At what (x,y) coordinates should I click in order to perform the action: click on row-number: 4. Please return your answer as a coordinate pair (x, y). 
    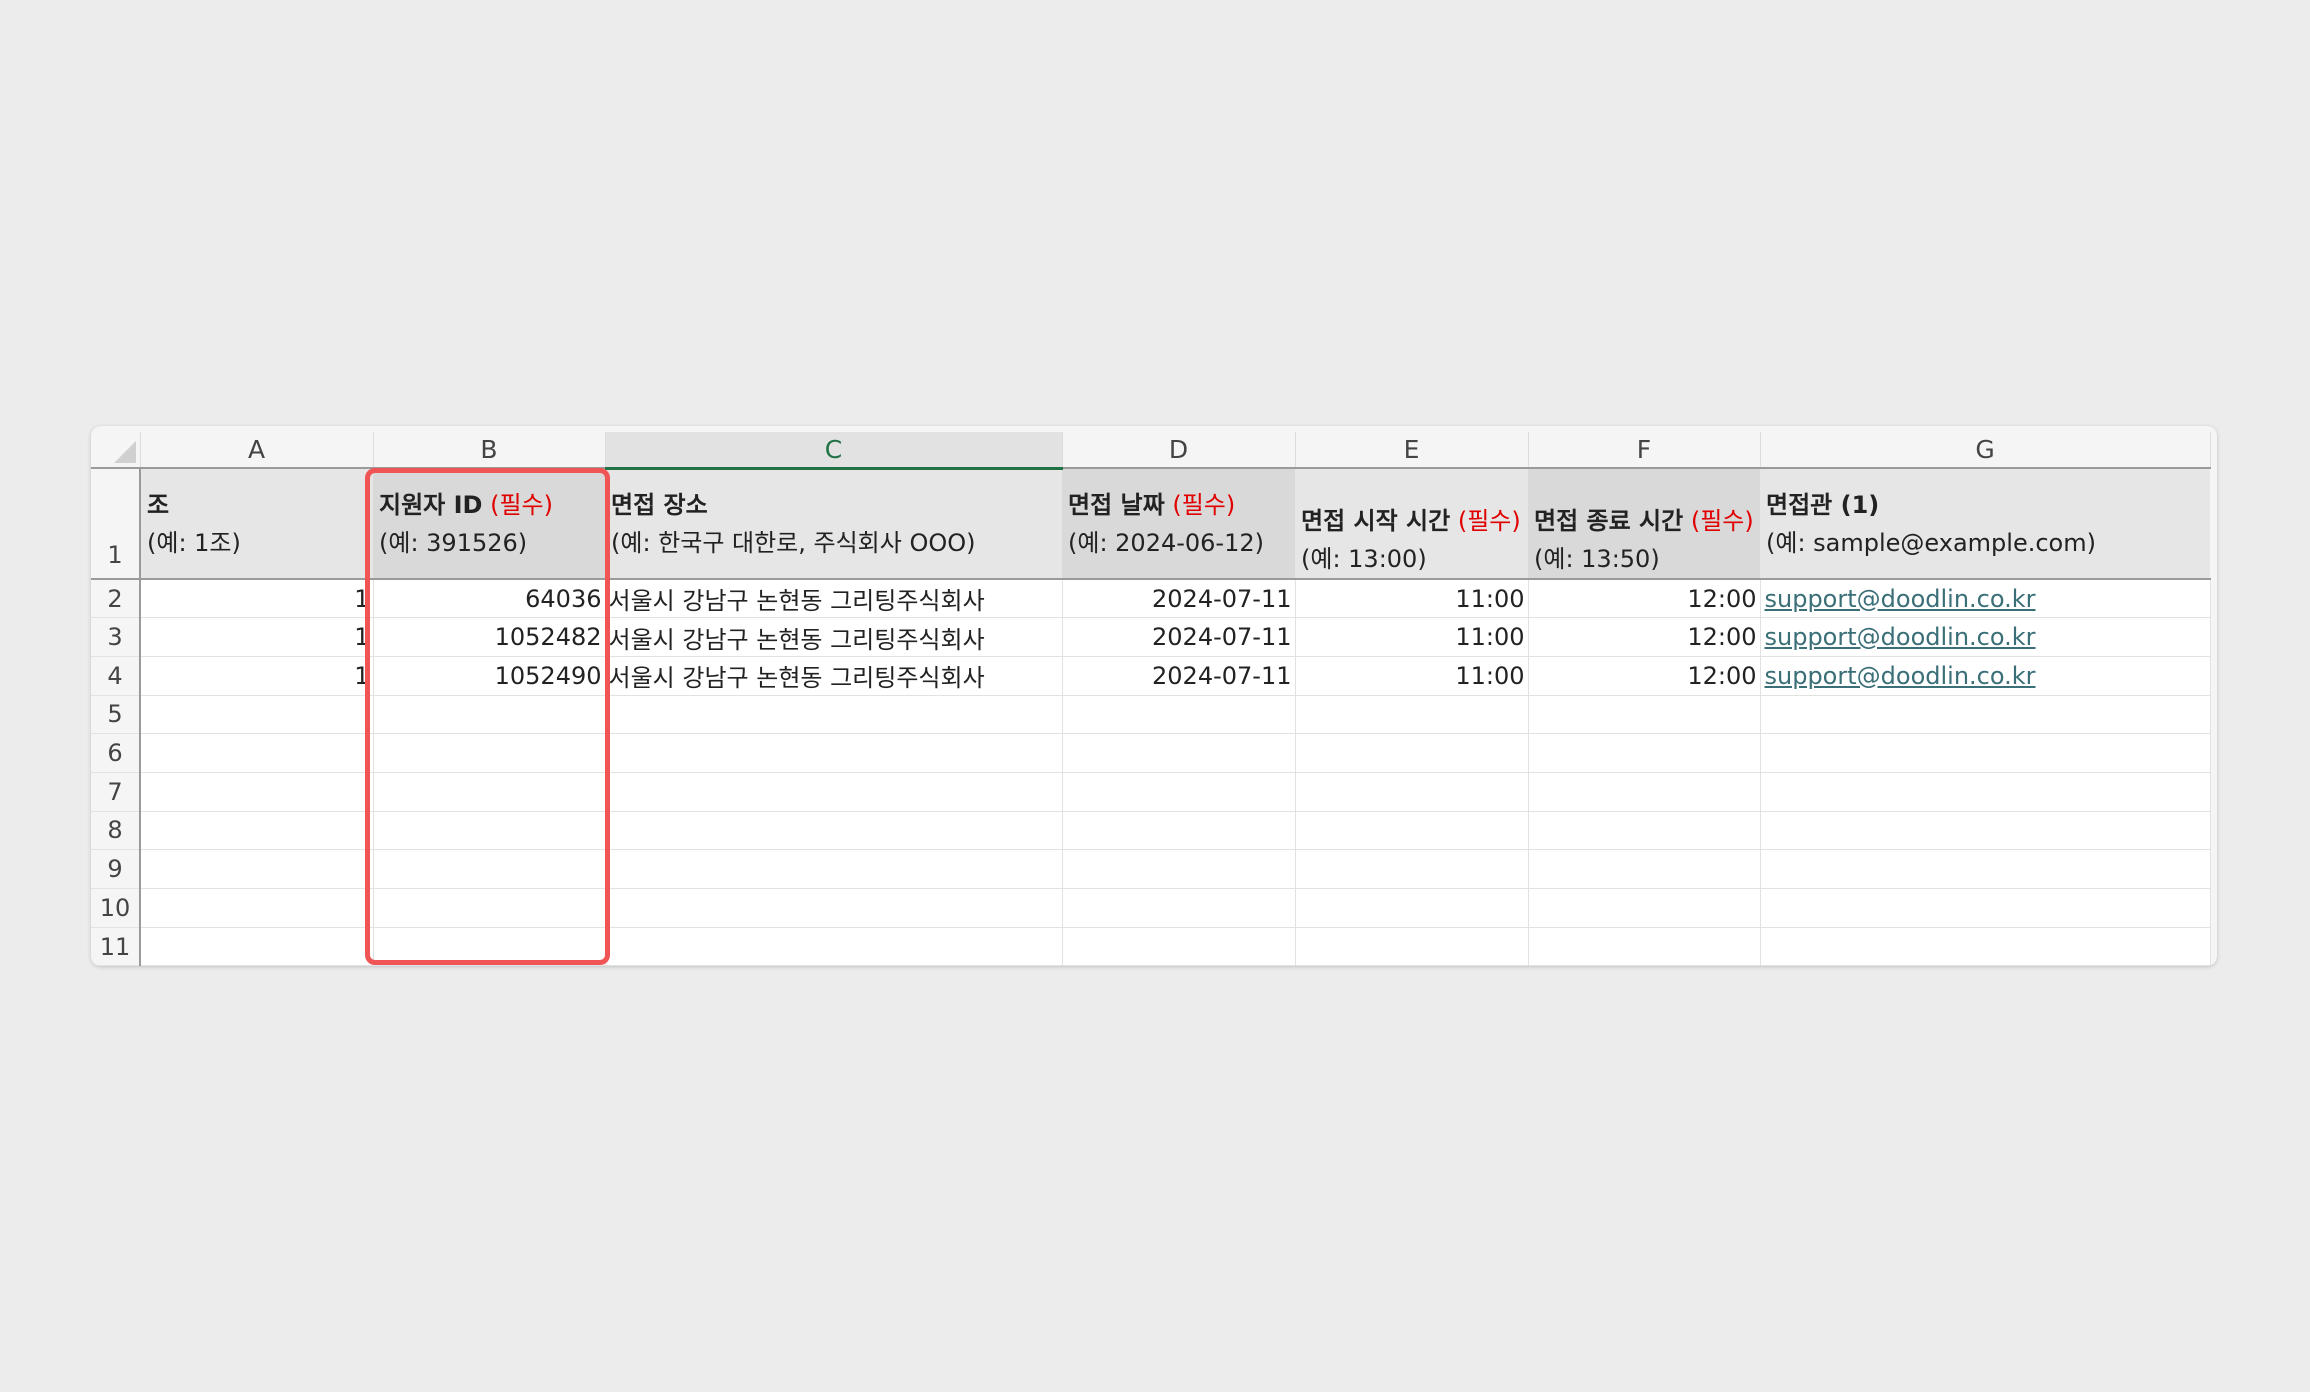
    Looking at the image, I should click on (116, 676).